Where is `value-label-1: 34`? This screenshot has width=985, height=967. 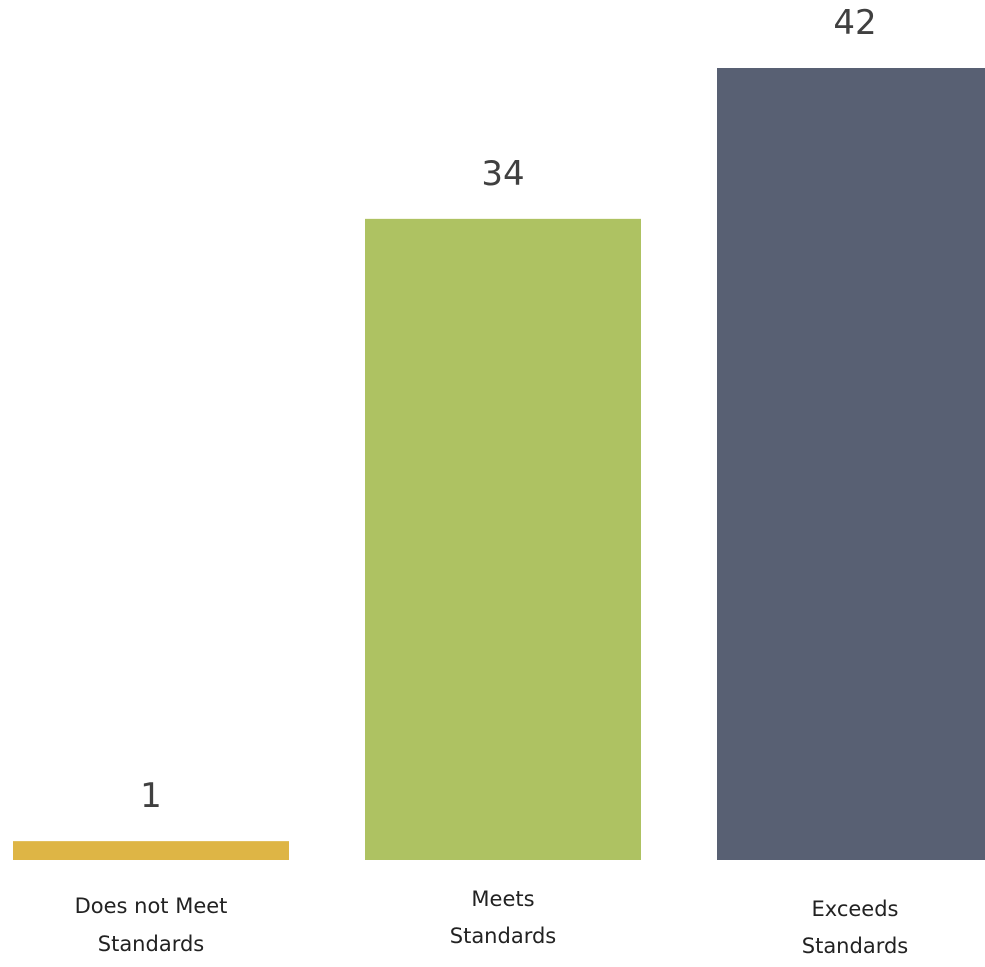 value-label-1: 34 is located at coordinates (502, 174).